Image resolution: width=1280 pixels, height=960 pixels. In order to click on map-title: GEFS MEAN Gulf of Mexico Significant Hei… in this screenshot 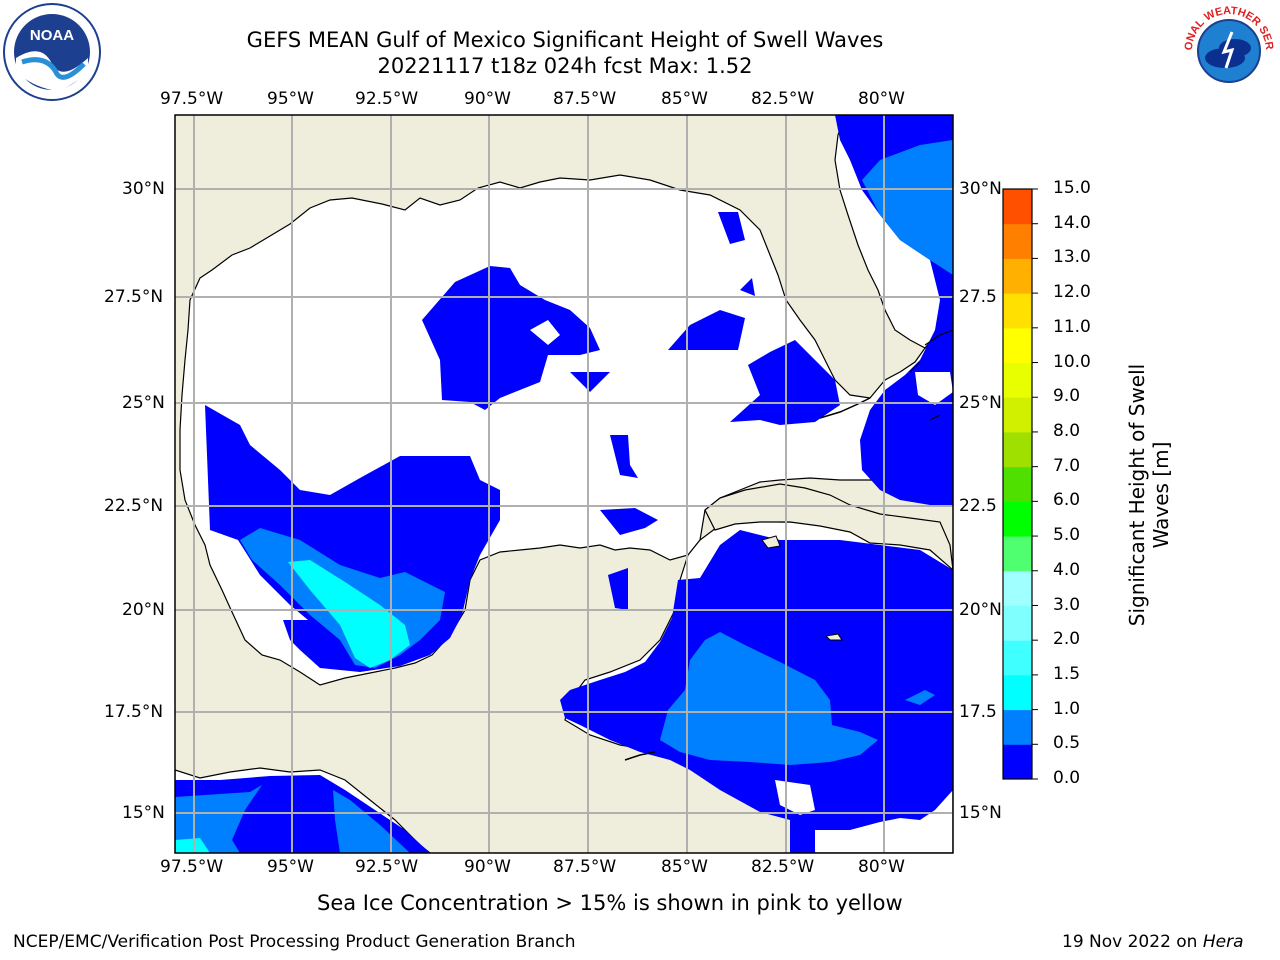, I will do `click(565, 40)`.